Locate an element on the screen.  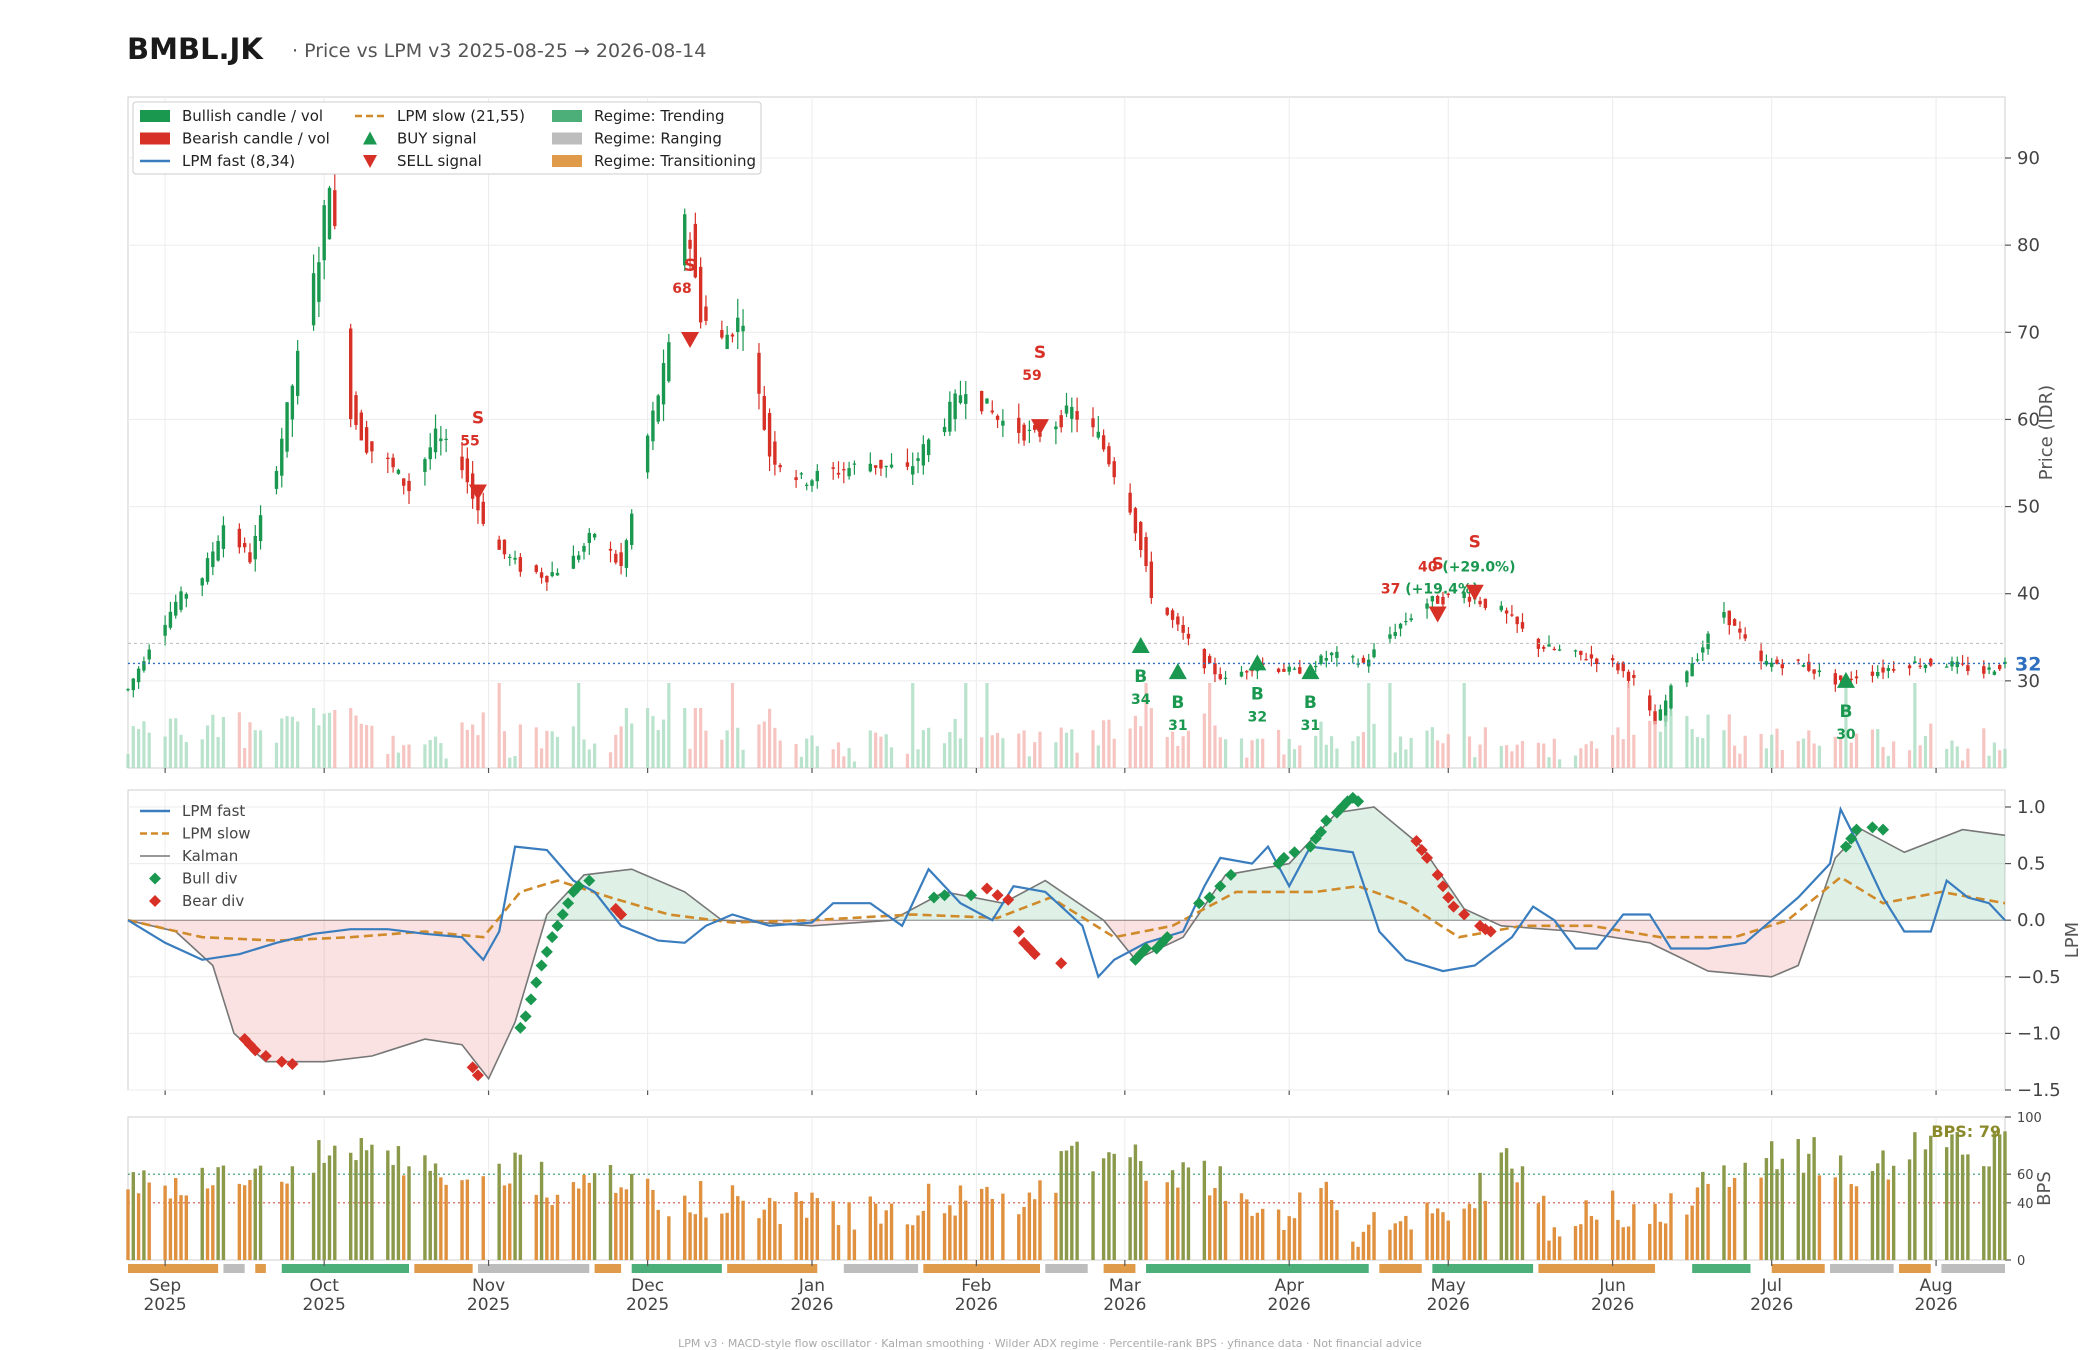
regime-segment is located at coordinates (1257, 1268).